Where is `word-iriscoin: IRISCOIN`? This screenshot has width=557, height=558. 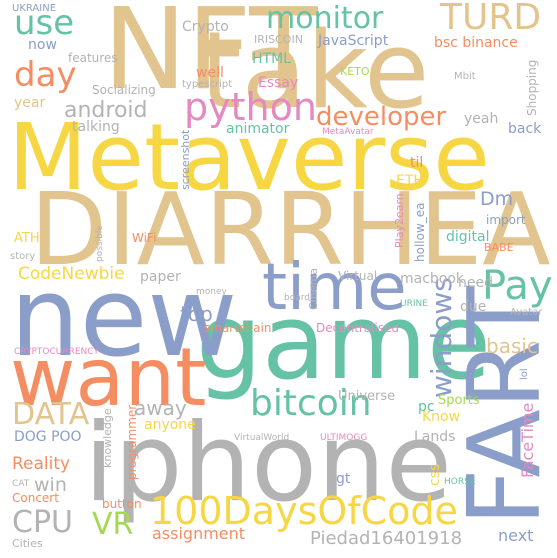
word-iriscoin: IRISCOIN is located at coordinates (278, 39).